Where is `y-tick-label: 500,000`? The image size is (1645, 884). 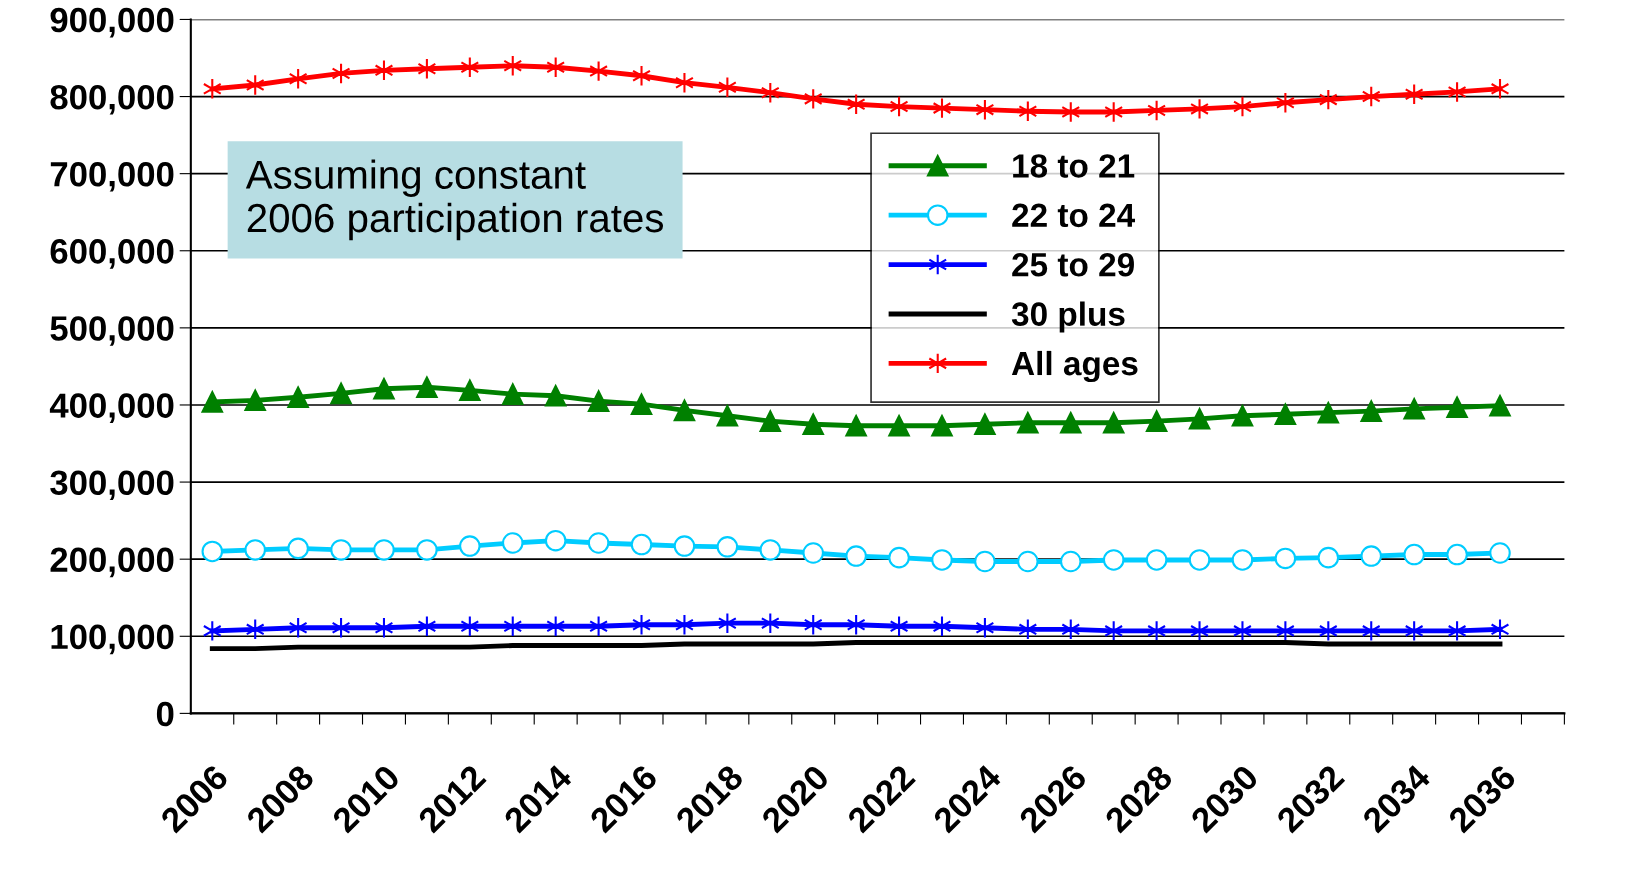 y-tick-label: 500,000 is located at coordinates (112, 331).